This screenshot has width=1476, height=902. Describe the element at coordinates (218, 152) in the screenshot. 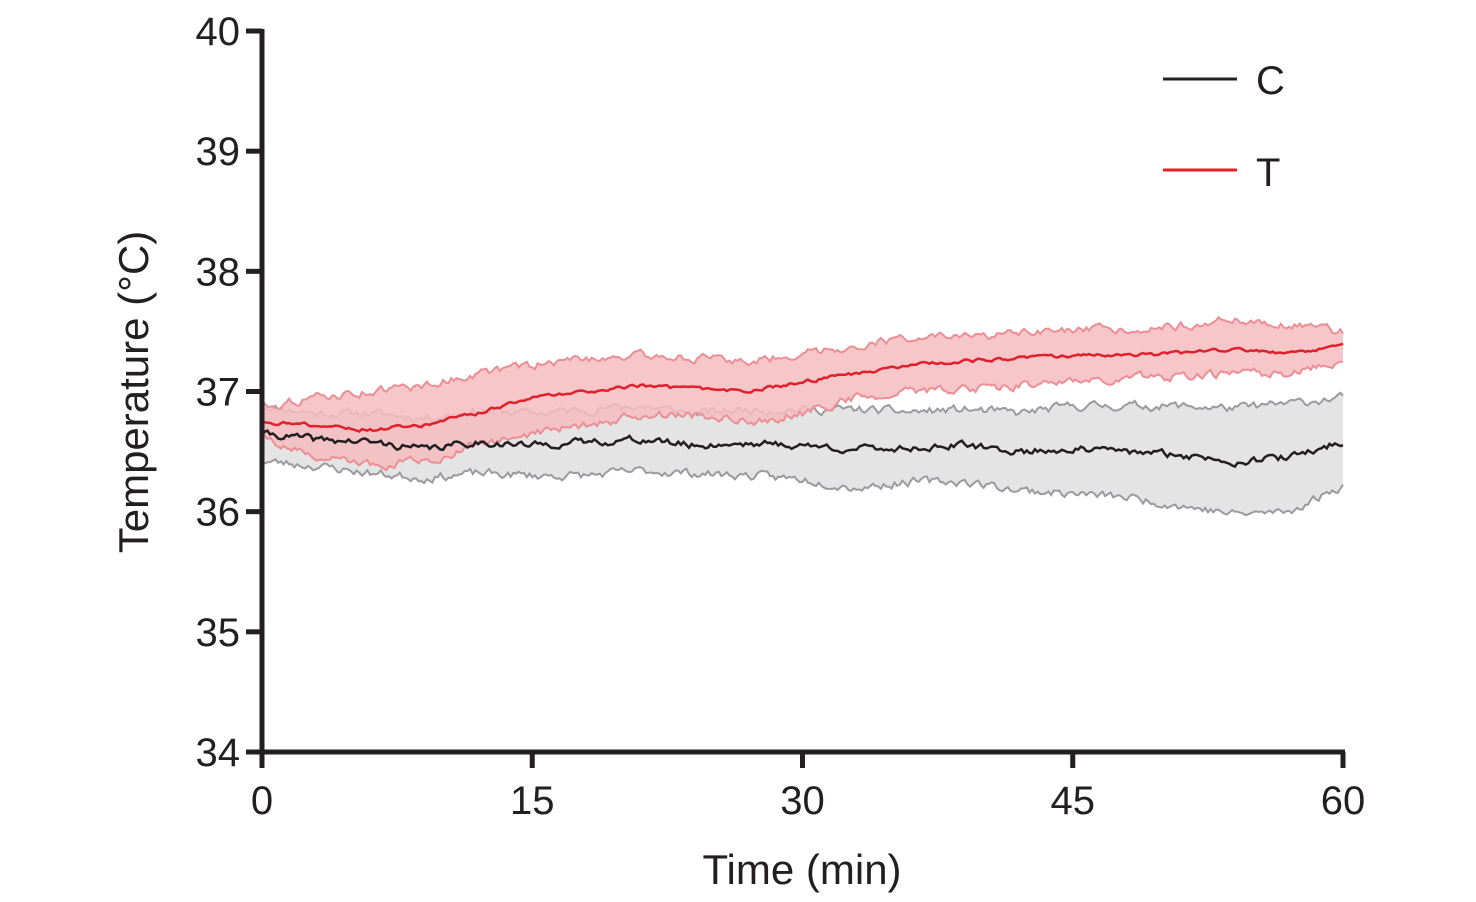

I see `y-tick-label: 39` at that location.